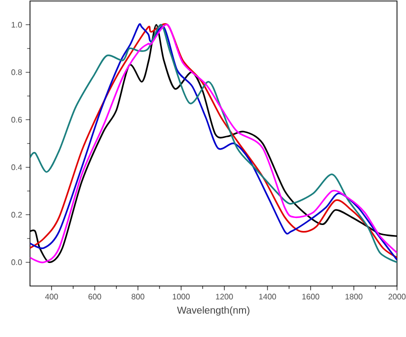 The image size is (406, 337). I want to click on x-tick-label: 1600, so click(311, 297).